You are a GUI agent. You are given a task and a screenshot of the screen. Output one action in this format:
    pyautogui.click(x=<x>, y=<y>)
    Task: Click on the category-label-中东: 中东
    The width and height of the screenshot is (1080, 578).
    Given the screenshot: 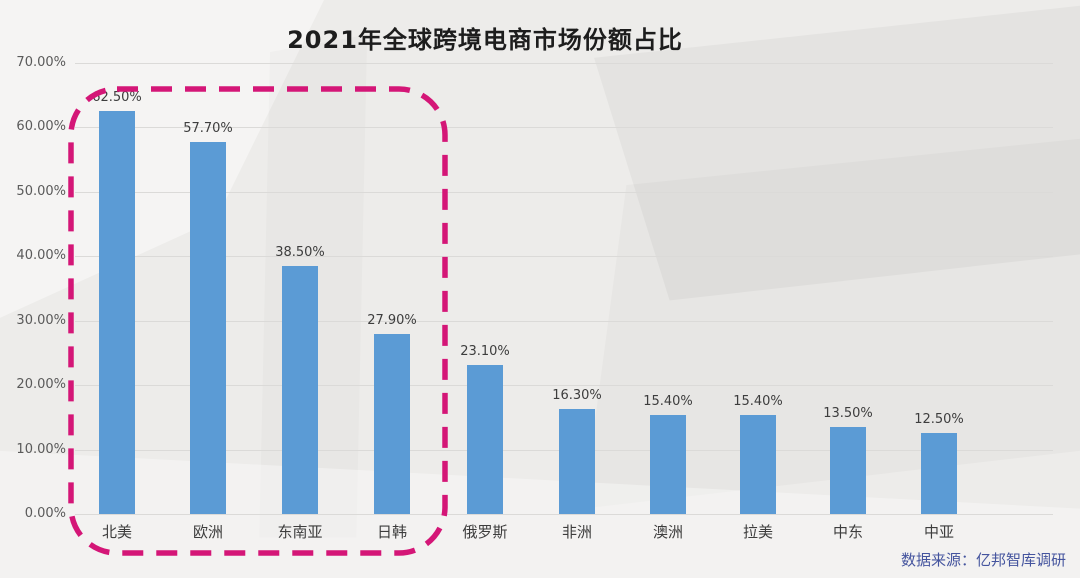 What is the action you would take?
    pyautogui.click(x=847, y=532)
    